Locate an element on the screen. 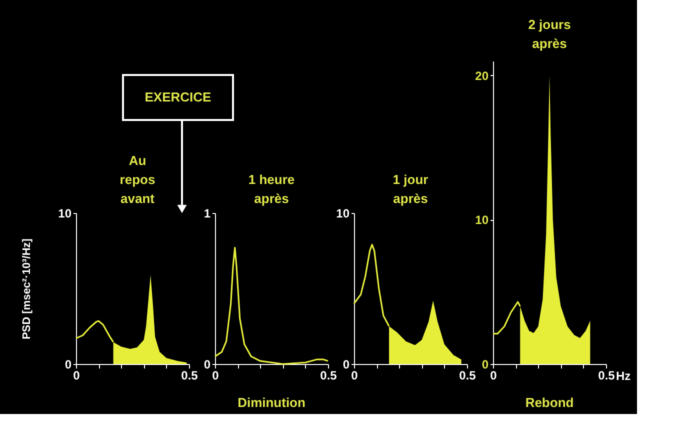 Image resolution: width=686 pixels, height=427 pixels. y-tick-label: 0 is located at coordinates (485, 365).